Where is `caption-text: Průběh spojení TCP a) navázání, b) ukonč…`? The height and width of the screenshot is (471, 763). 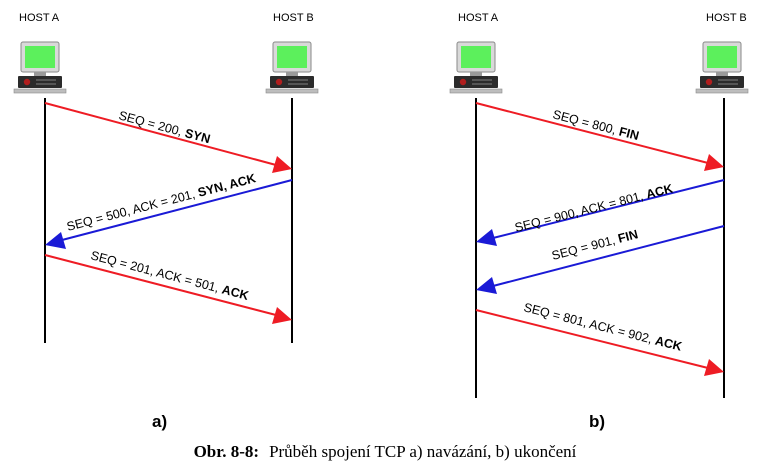 caption-text: Průběh spojení TCP a) navázání, b) ukonč… is located at coordinates (423, 451).